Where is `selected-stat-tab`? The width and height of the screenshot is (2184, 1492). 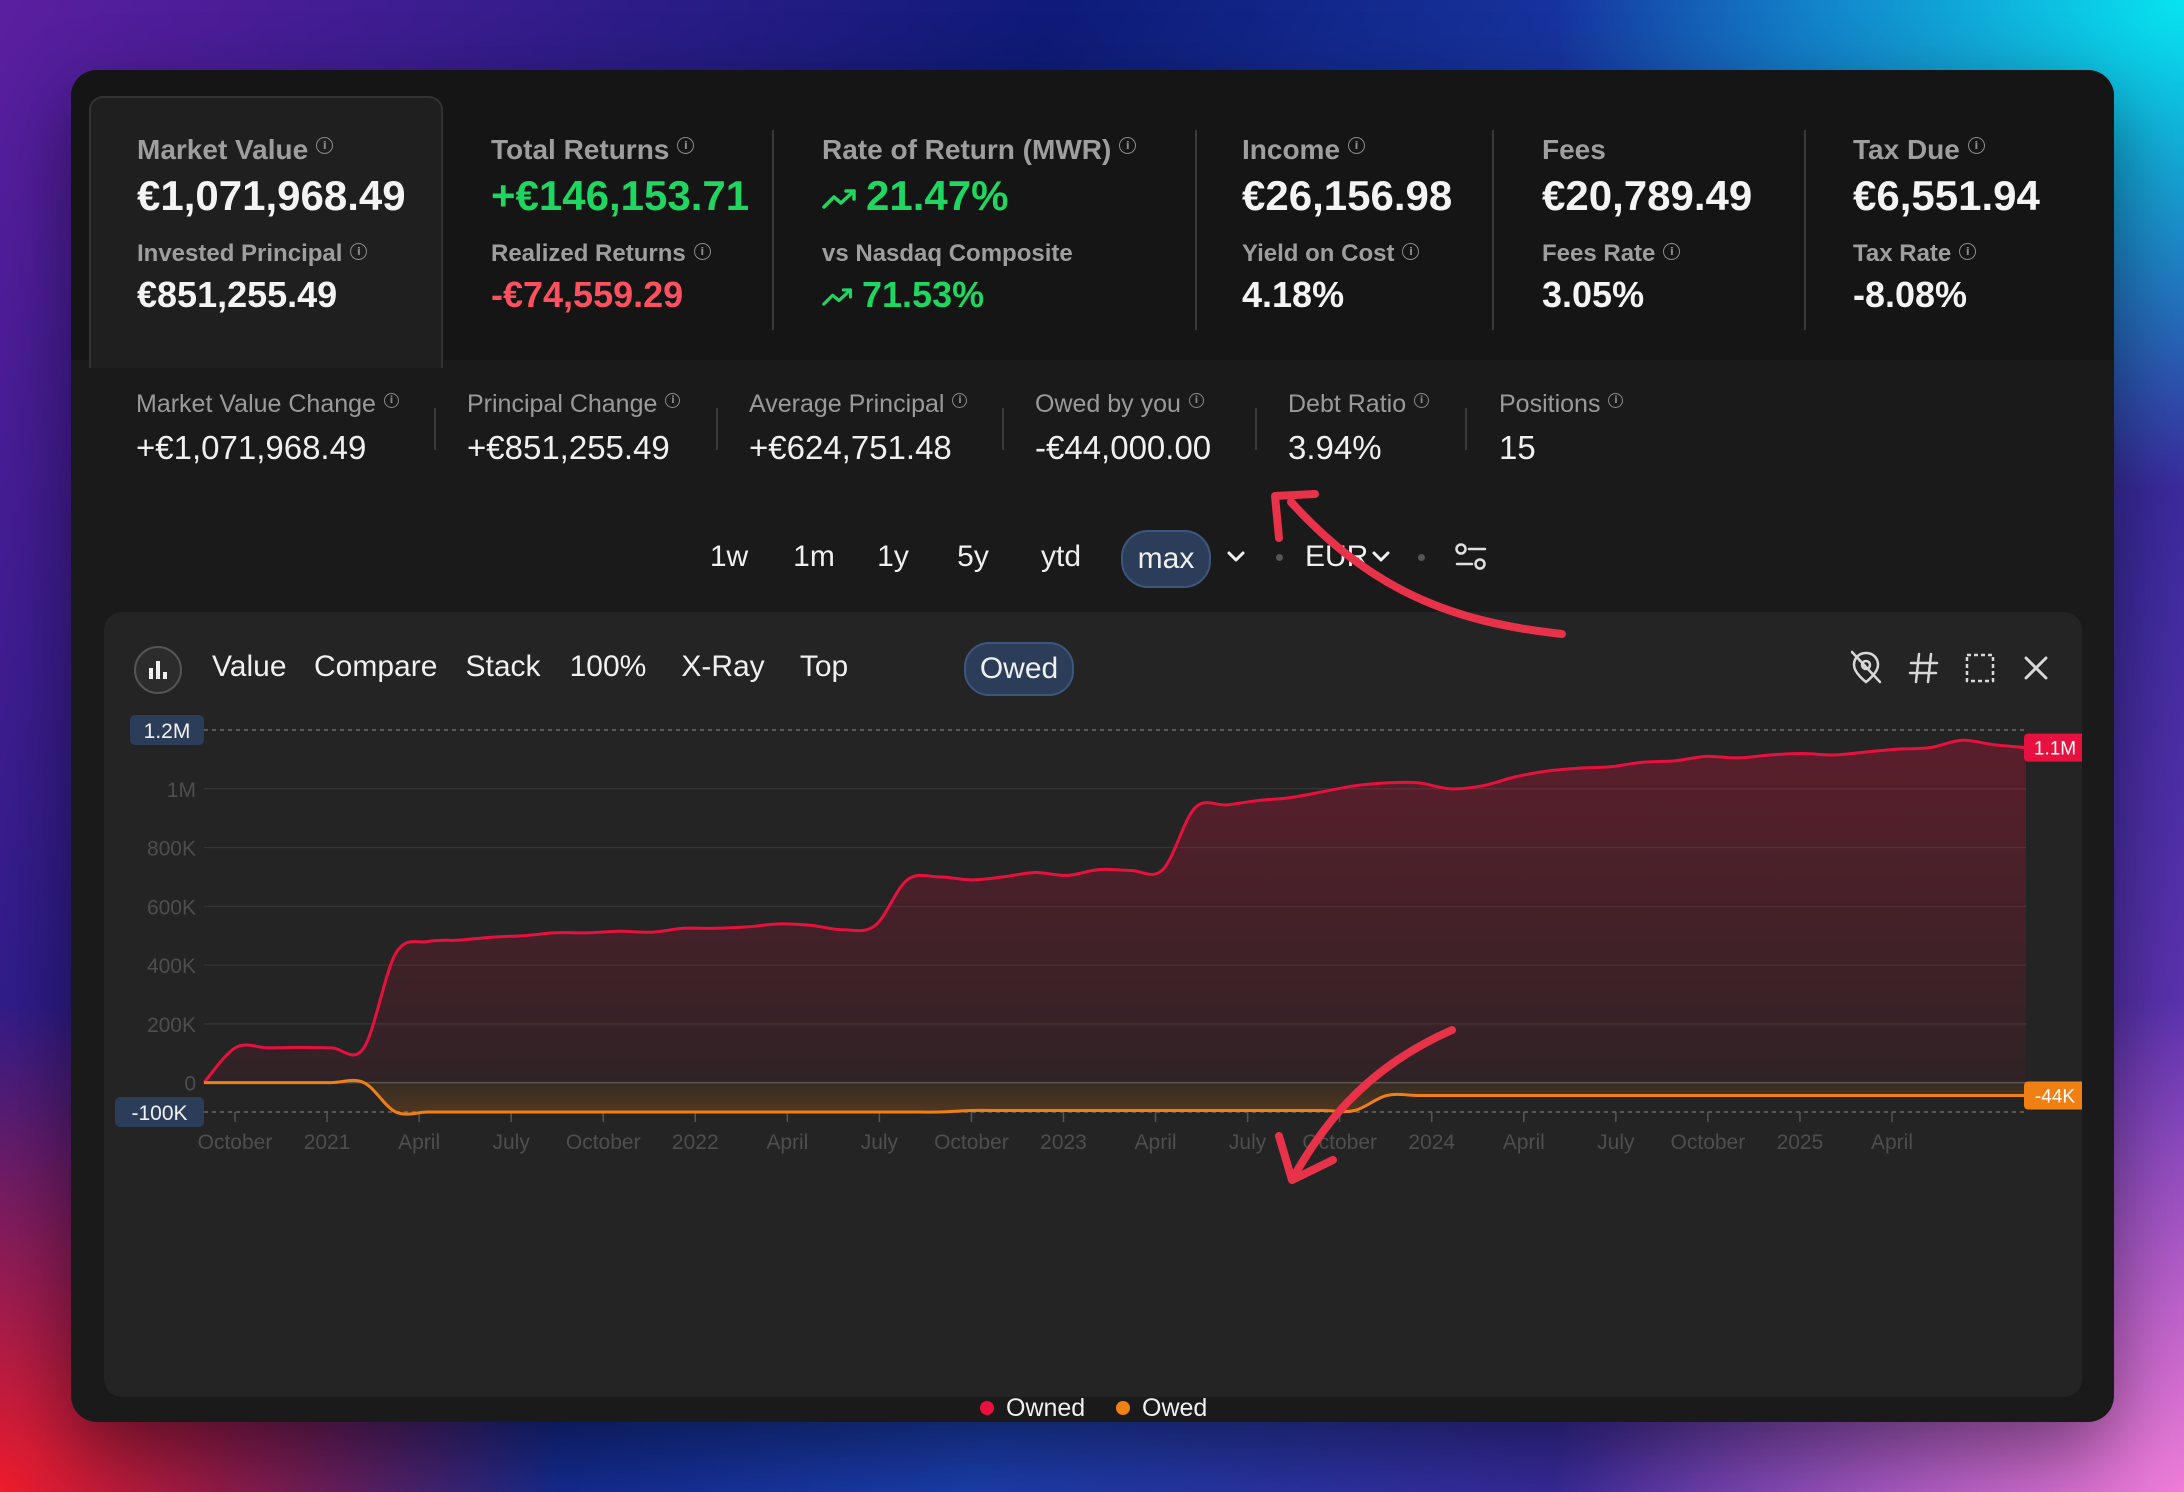 selected-stat-tab is located at coordinates (266, 232).